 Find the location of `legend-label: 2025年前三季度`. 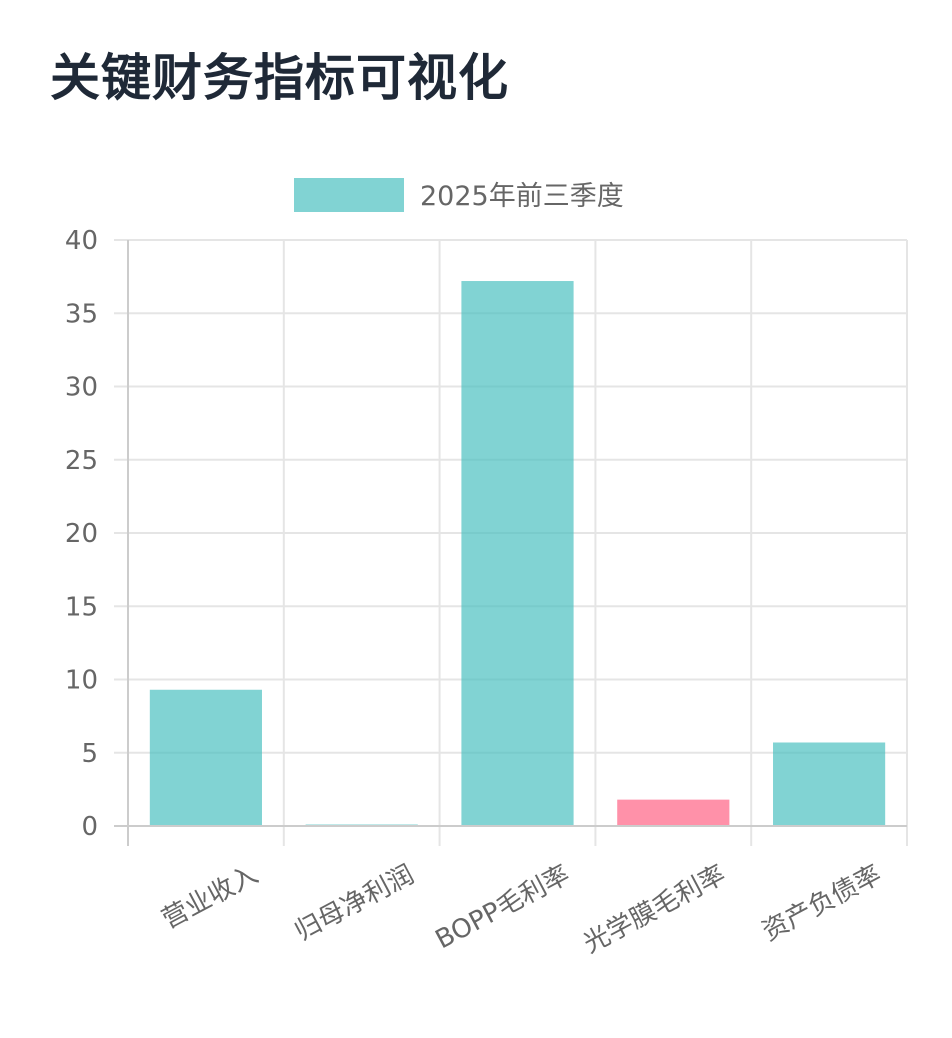

legend-label: 2025年前三季度 is located at coordinates (522, 196).